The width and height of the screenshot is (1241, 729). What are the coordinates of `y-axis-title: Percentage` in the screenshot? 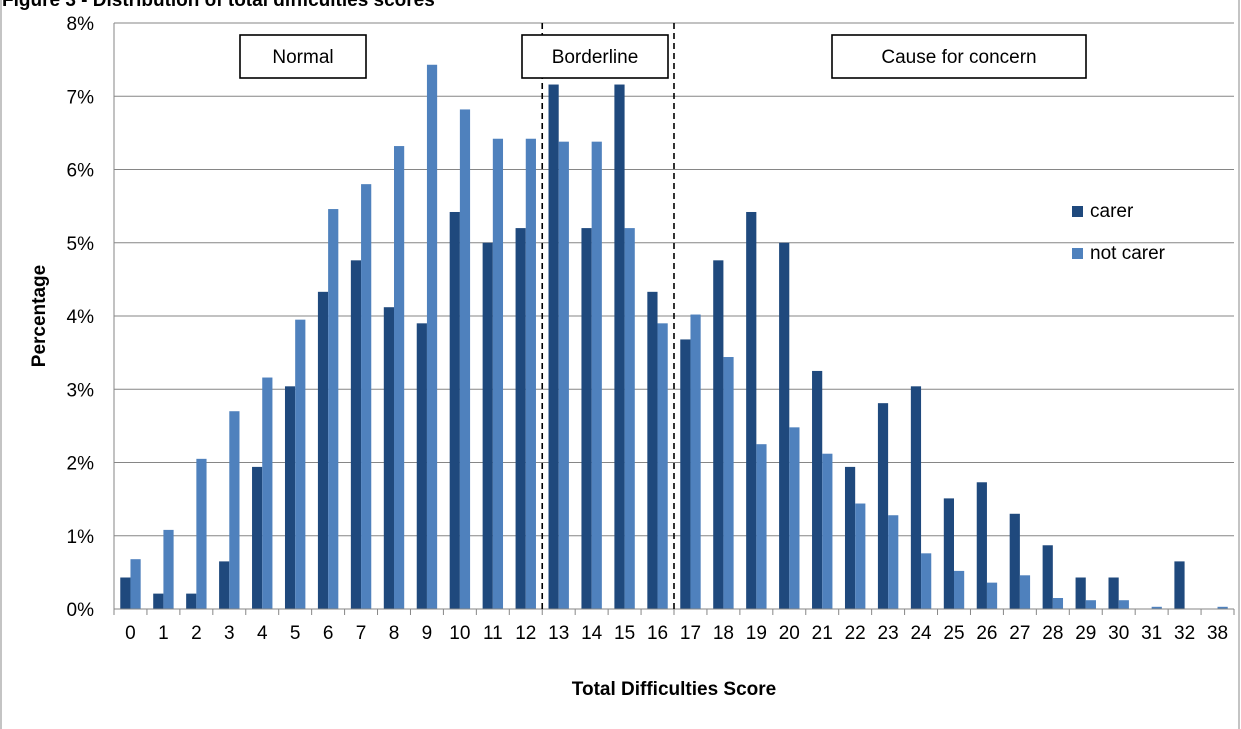 It's located at (39, 316).